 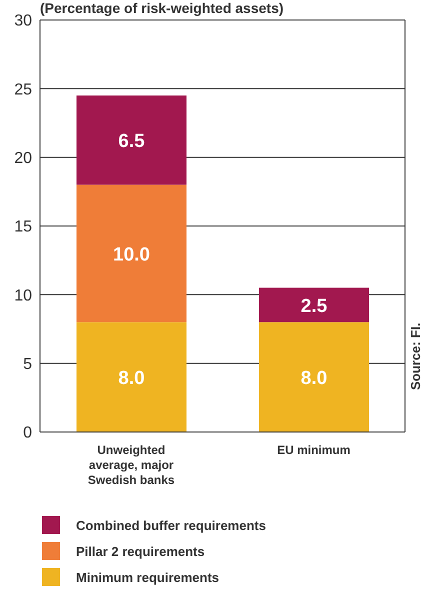 I want to click on chart-title: (Percentage of risk-weighted assets), so click(x=162, y=8).